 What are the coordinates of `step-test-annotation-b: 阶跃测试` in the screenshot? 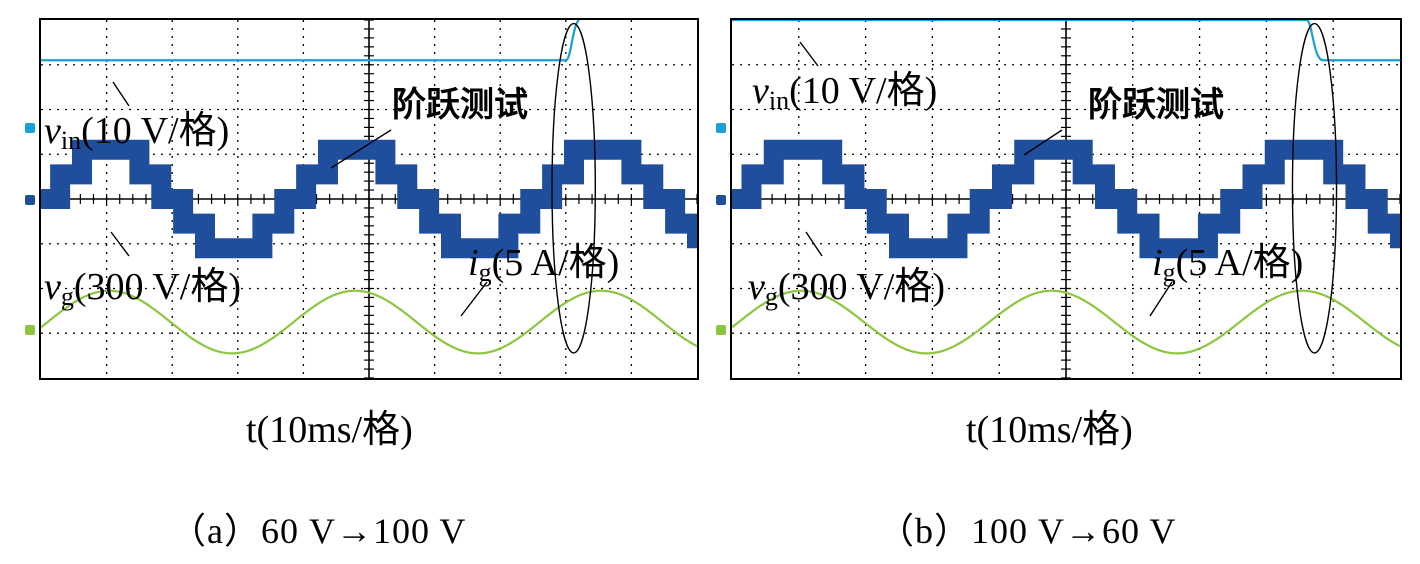 It's located at (1156, 105).